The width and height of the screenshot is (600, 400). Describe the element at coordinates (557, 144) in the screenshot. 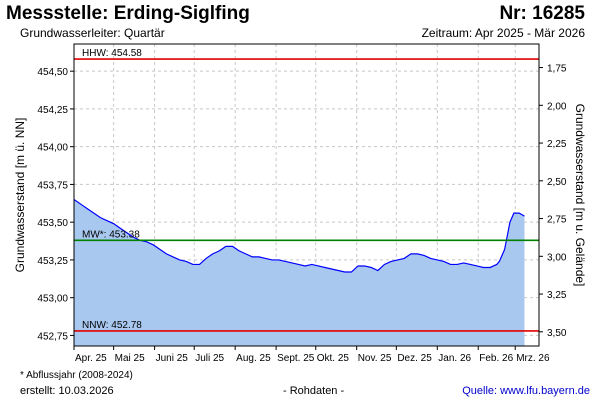

I see `y-right-tick-label: 2,25` at that location.